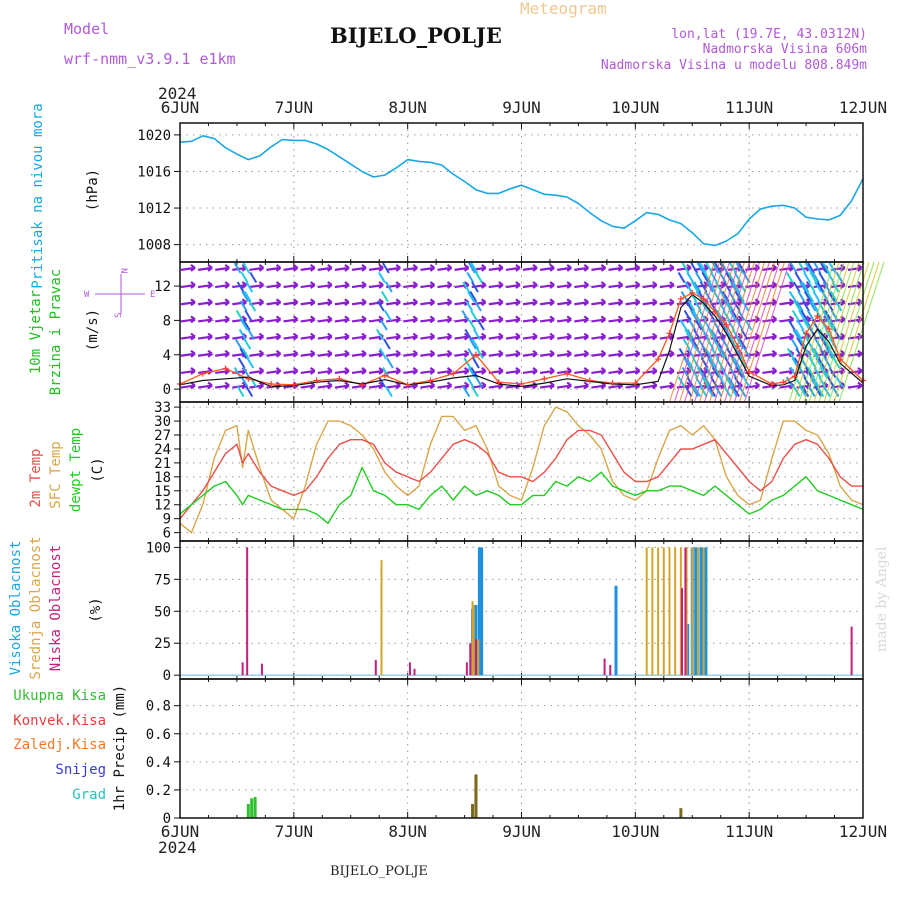  Describe the element at coordinates (38, 195) in the screenshot. I see `pressure-label: Pritisak na nivou mora` at that location.